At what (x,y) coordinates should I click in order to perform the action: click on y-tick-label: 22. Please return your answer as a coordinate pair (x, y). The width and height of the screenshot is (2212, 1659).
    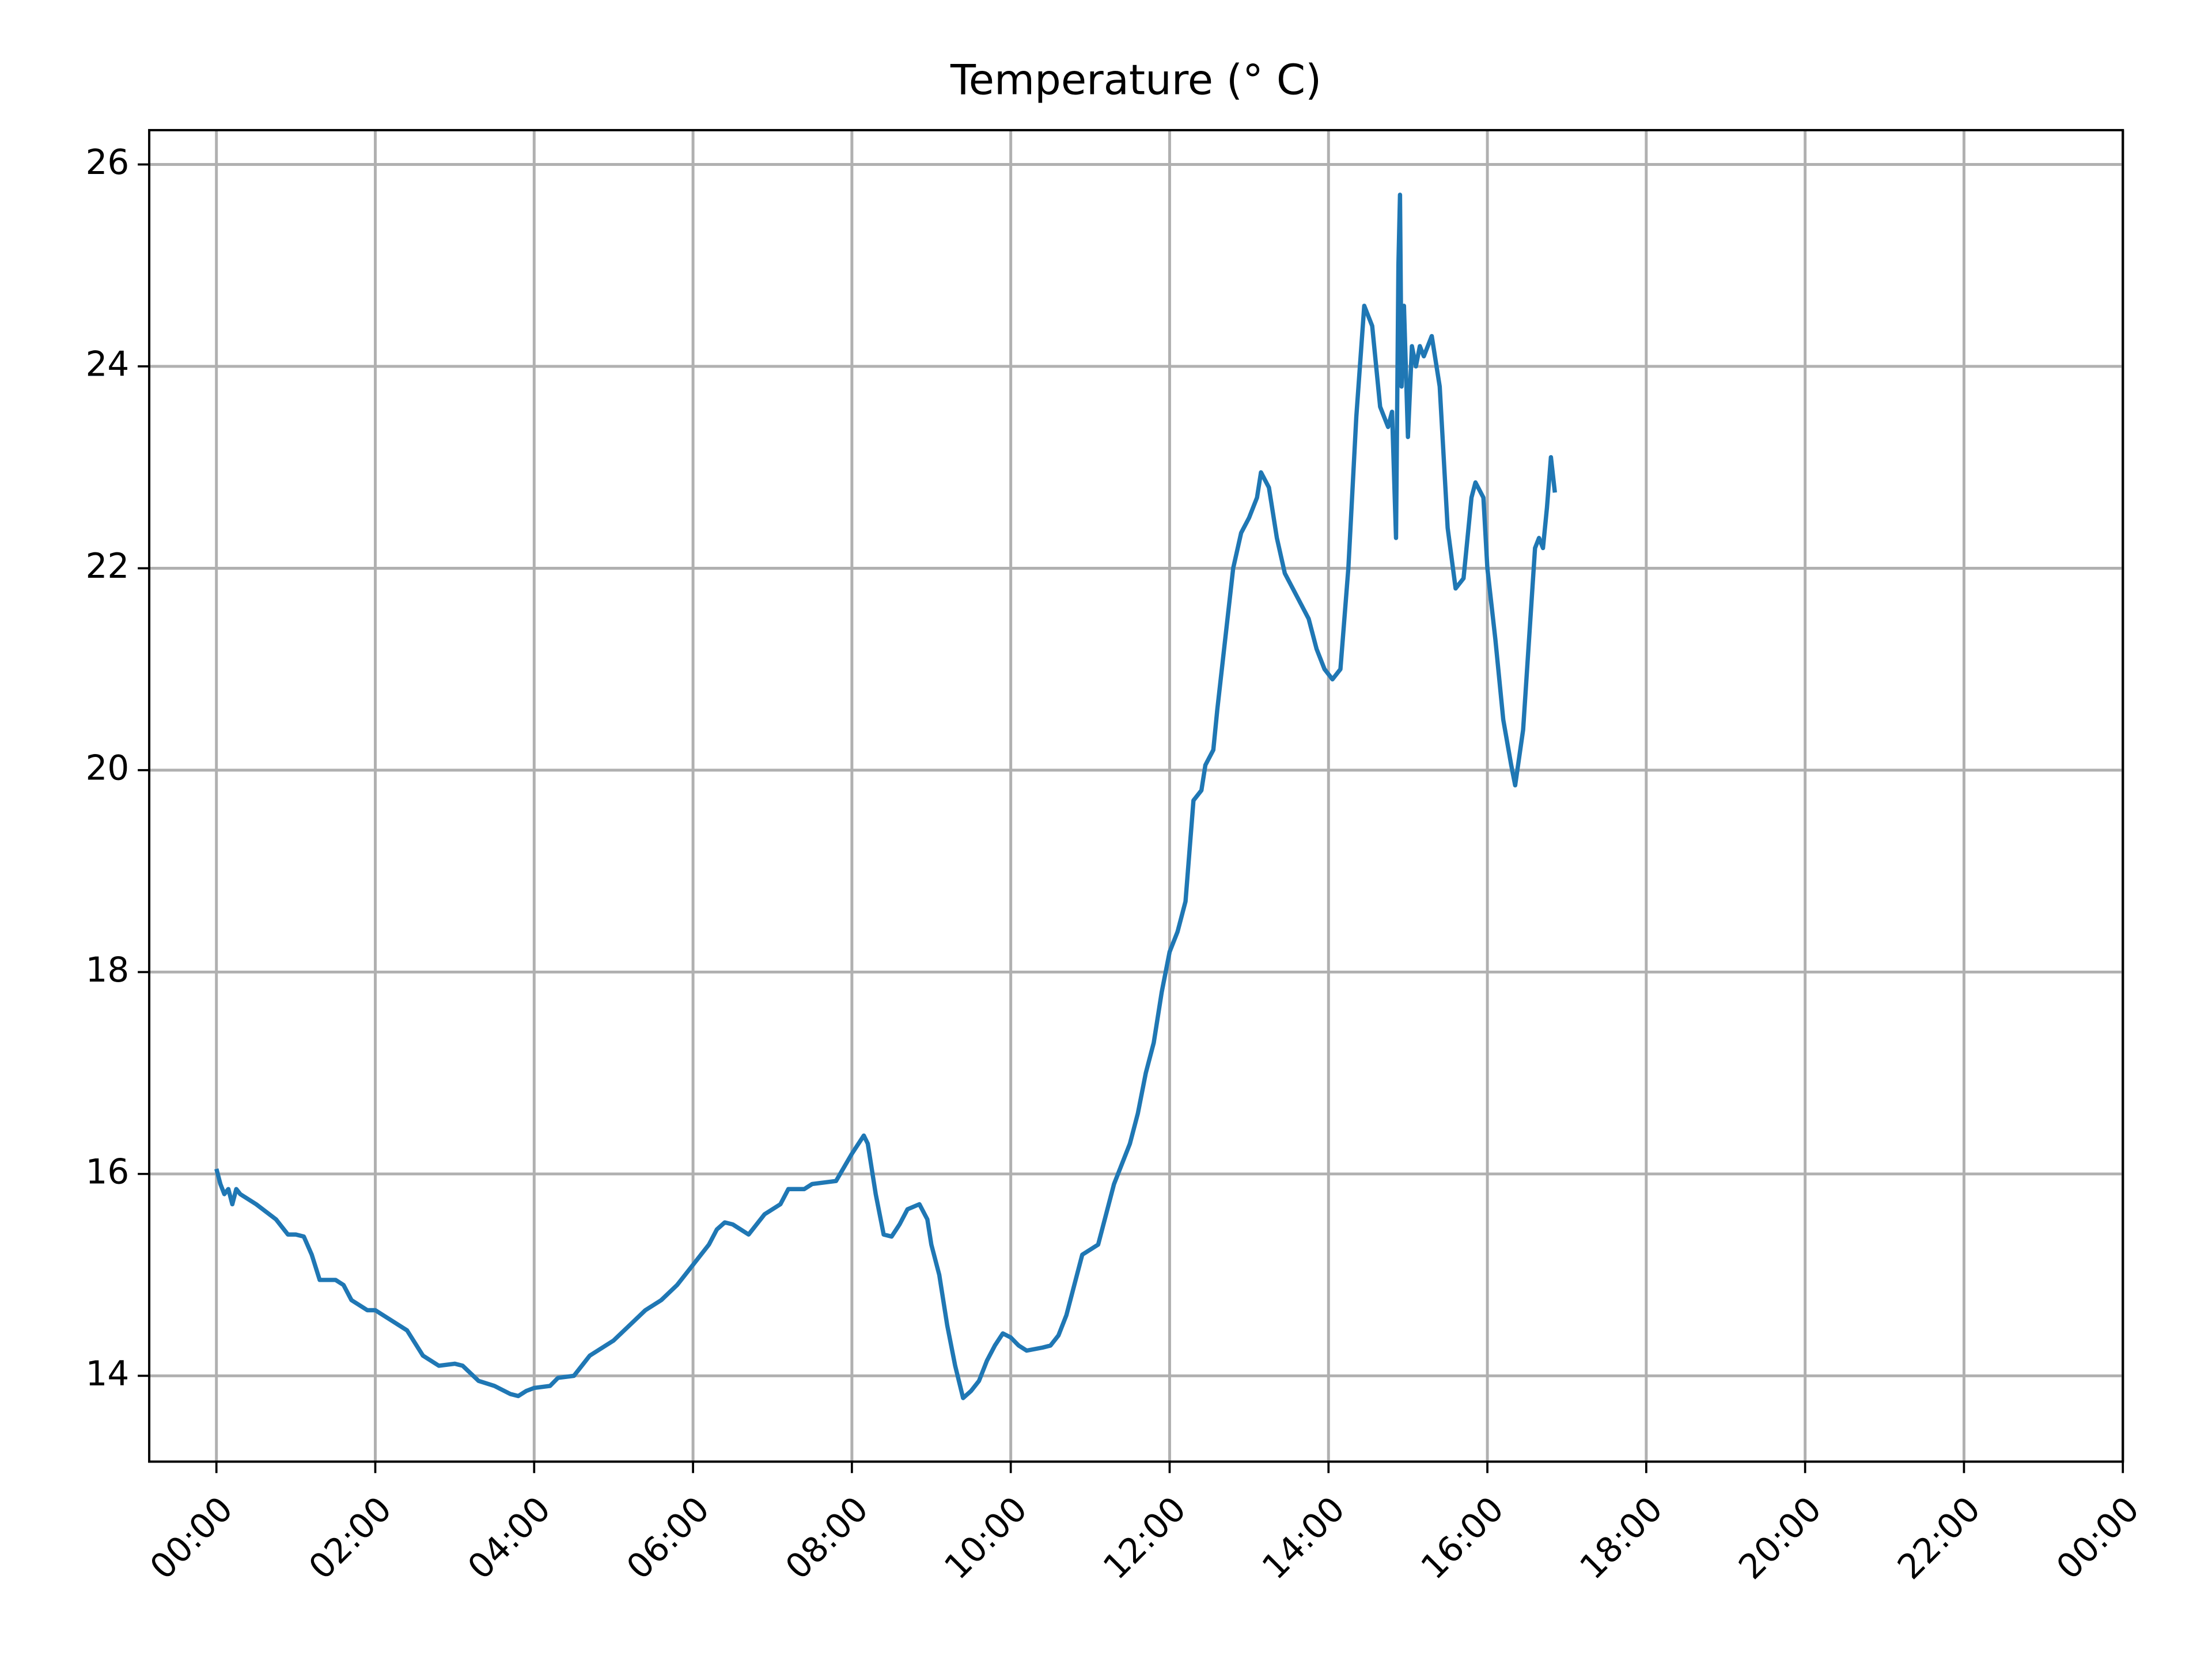
    Looking at the image, I should click on (107, 566).